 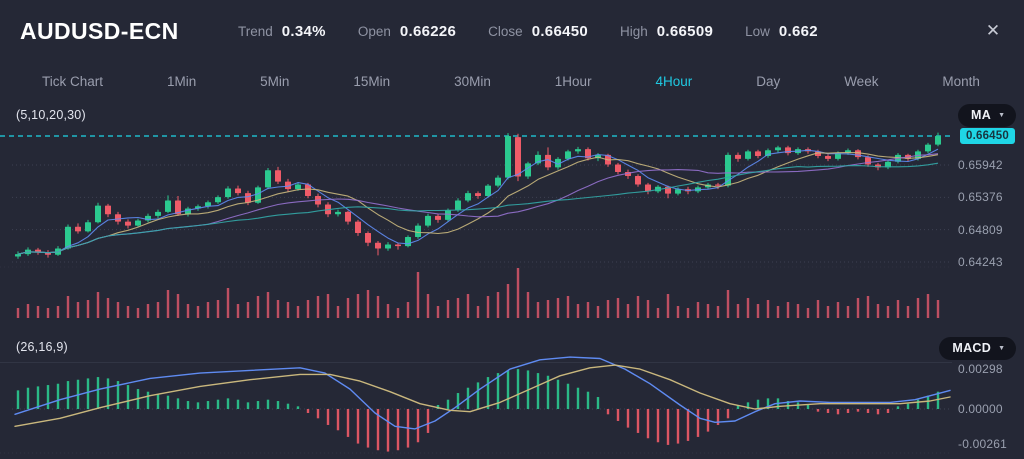 I want to click on tab-15min: 15Min, so click(x=372, y=81).